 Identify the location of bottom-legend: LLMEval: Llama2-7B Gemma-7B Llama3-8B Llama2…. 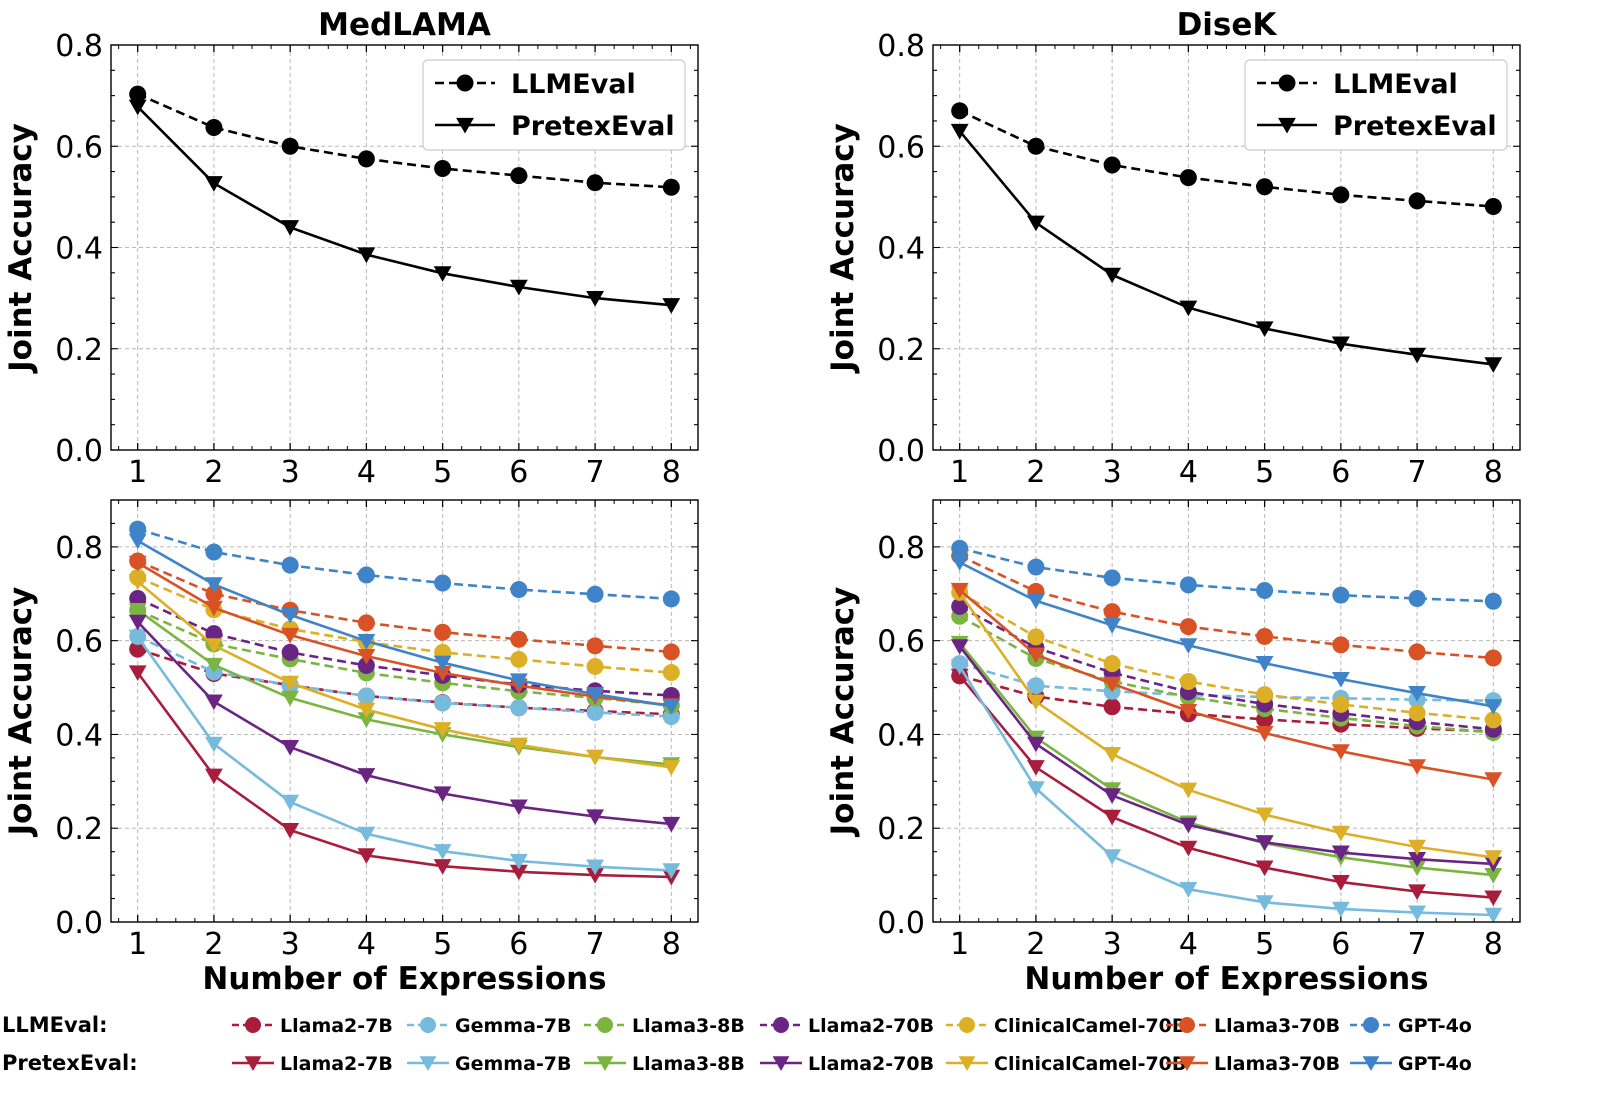
(737, 1044).